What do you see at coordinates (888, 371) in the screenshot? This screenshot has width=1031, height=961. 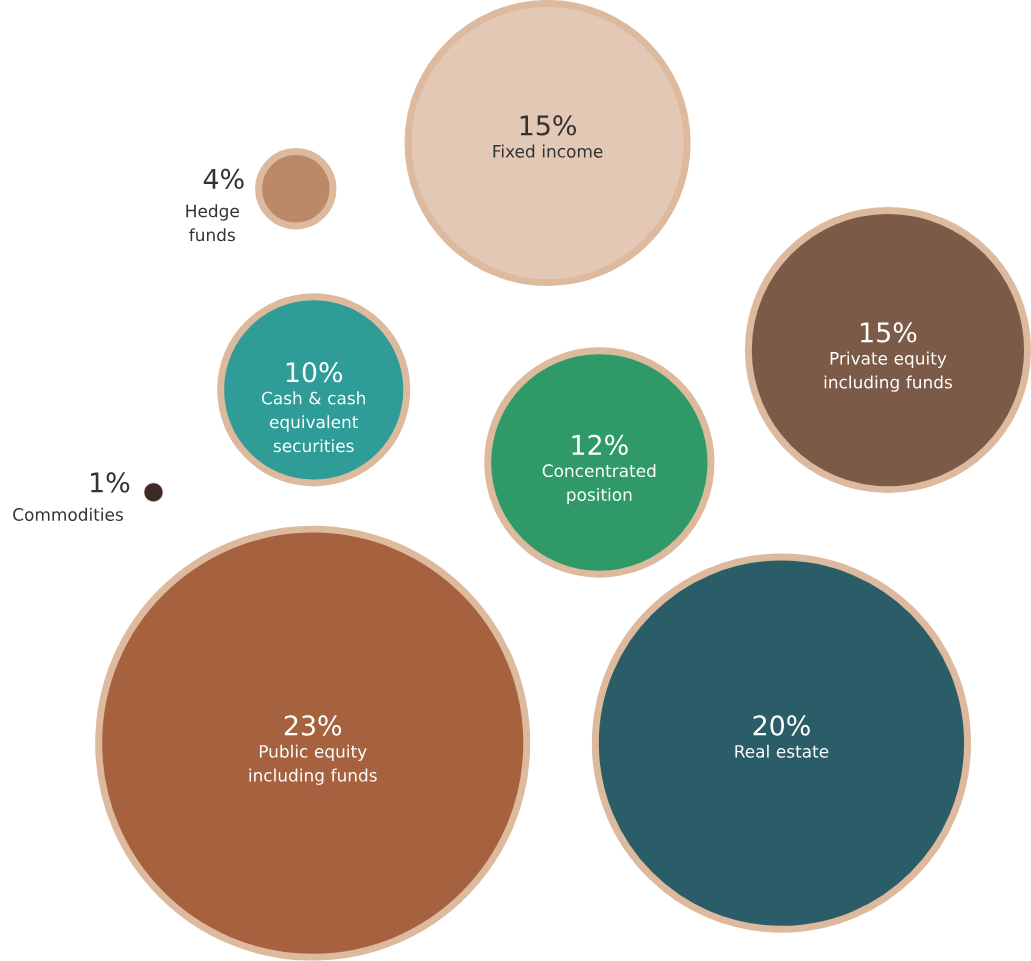 I see `category-label: Private equity including funds` at bounding box center [888, 371].